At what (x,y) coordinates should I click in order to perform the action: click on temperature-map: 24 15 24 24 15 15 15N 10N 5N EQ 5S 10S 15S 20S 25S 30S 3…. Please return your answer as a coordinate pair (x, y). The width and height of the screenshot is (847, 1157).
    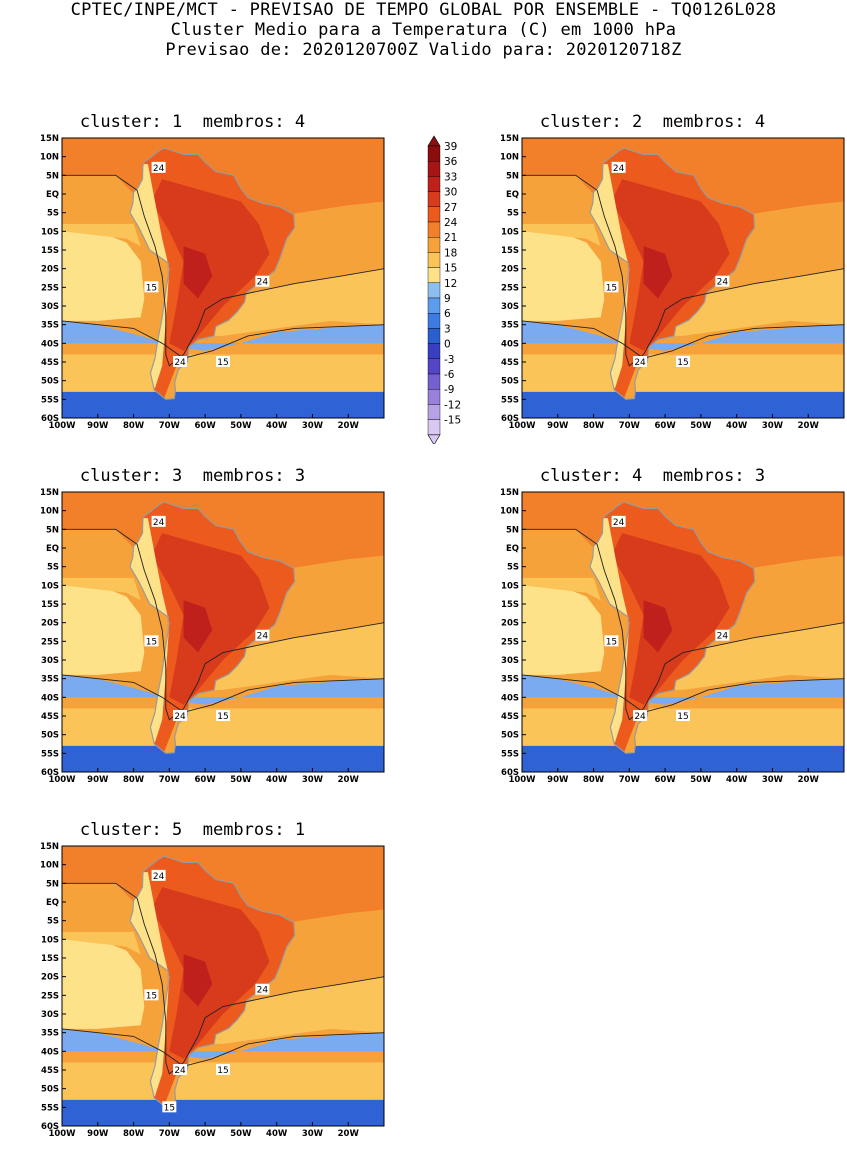
    Looking at the image, I should click on (212, 990).